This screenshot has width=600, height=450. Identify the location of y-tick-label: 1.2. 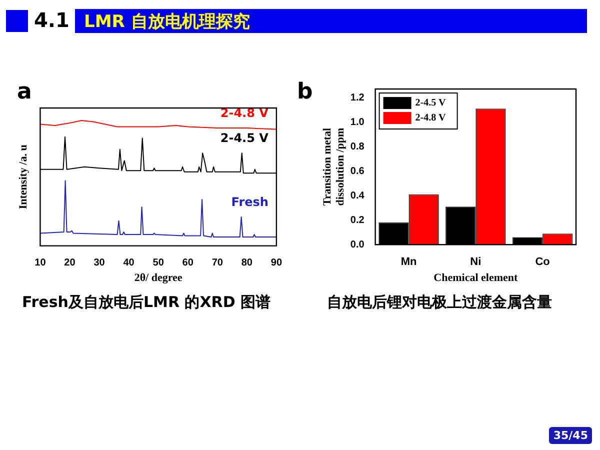
(357, 98).